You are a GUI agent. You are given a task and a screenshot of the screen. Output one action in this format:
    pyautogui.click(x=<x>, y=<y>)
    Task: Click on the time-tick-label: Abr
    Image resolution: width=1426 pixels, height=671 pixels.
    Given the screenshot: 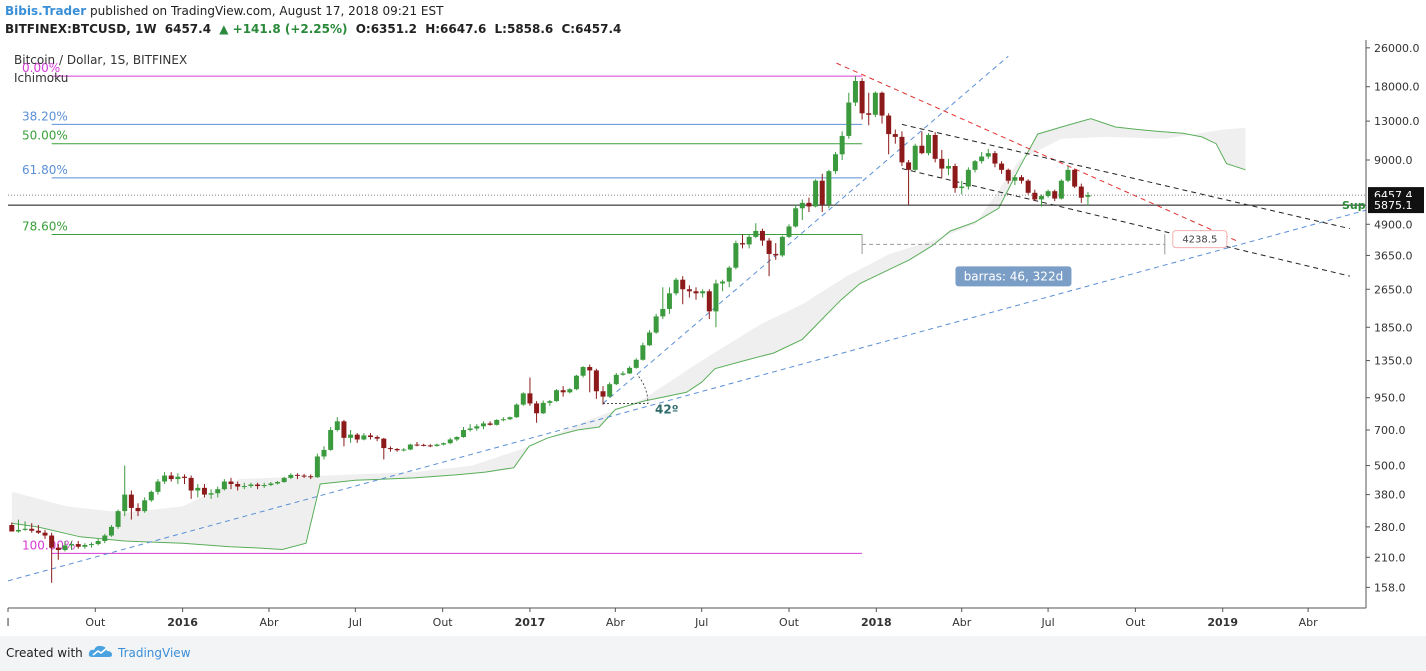 What is the action you would take?
    pyautogui.click(x=962, y=622)
    